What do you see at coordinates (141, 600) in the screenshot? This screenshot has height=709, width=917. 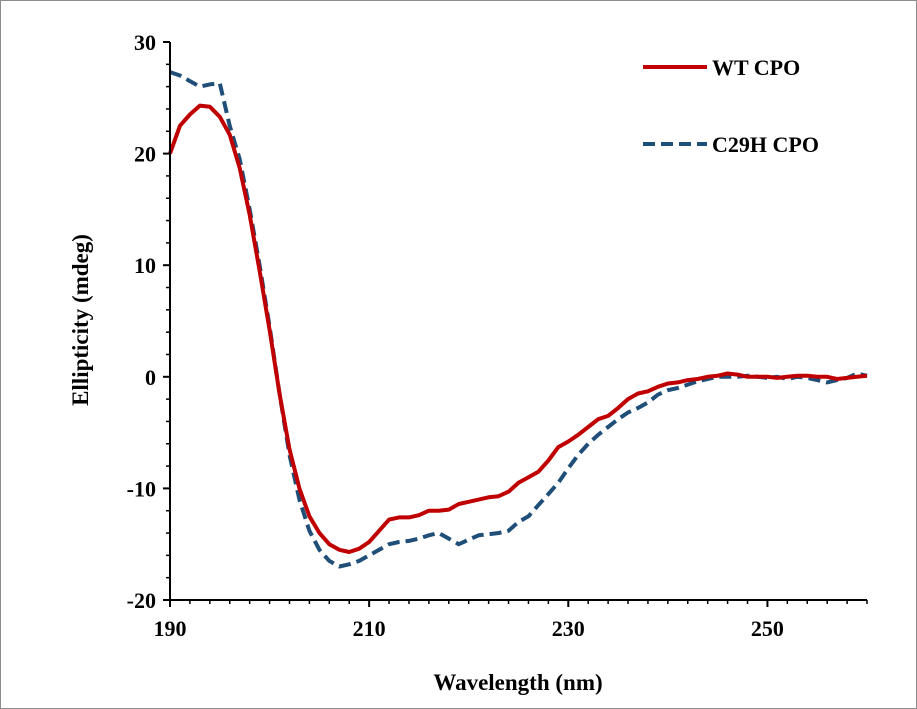 I see `y-tick-label: -20` at bounding box center [141, 600].